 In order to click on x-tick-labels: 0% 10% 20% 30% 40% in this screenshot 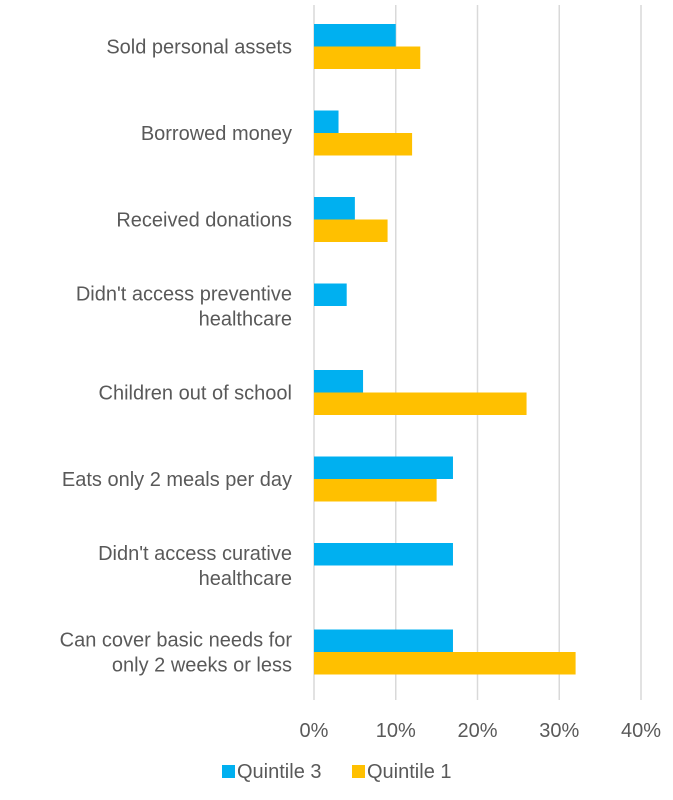, I will do `click(481, 731)`.